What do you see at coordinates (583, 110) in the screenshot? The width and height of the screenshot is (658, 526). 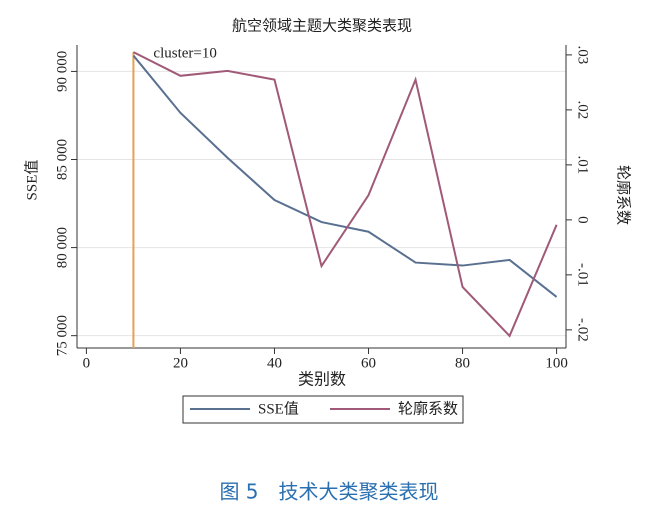 I see `y2-tick-label: .02` at bounding box center [583, 110].